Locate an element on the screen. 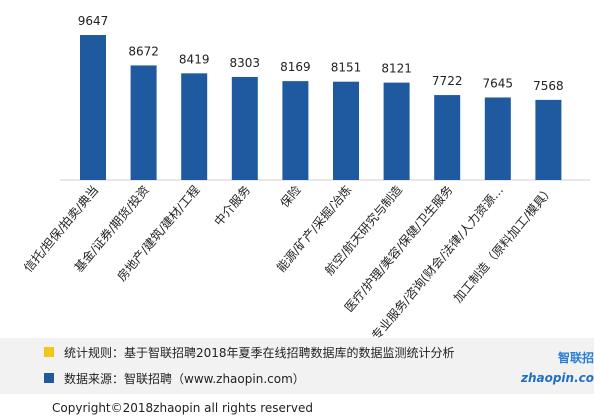  footer-band is located at coordinates (297, 366).